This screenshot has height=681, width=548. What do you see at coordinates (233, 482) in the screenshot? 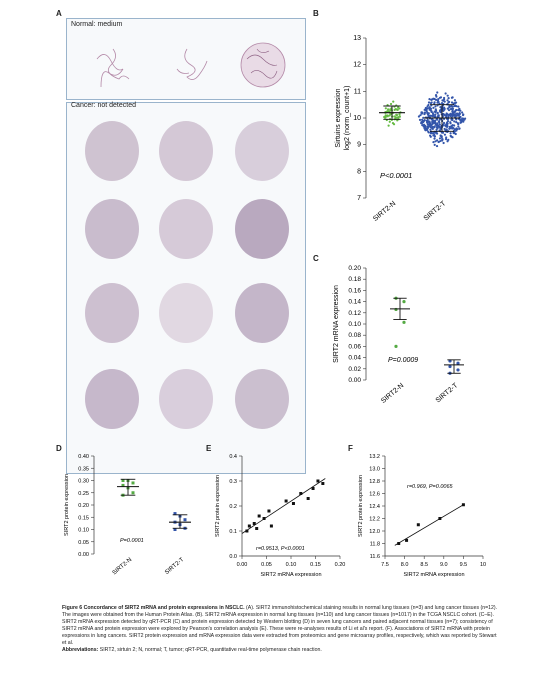
I see `y-tick-label: 0.3` at bounding box center [233, 482].